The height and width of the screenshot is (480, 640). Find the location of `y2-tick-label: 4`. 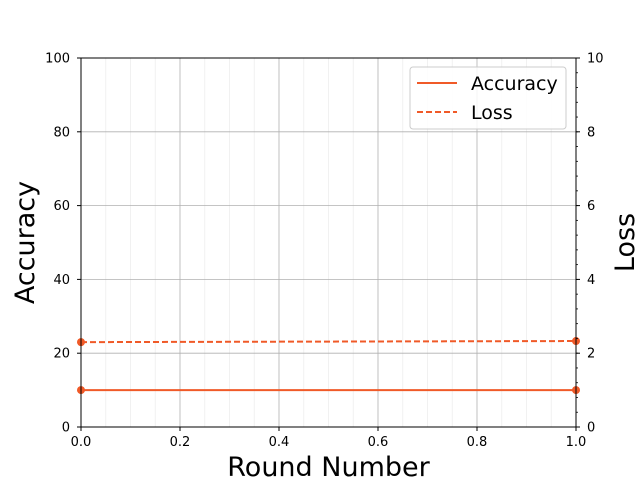

y2-tick-label: 4 is located at coordinates (591, 280).